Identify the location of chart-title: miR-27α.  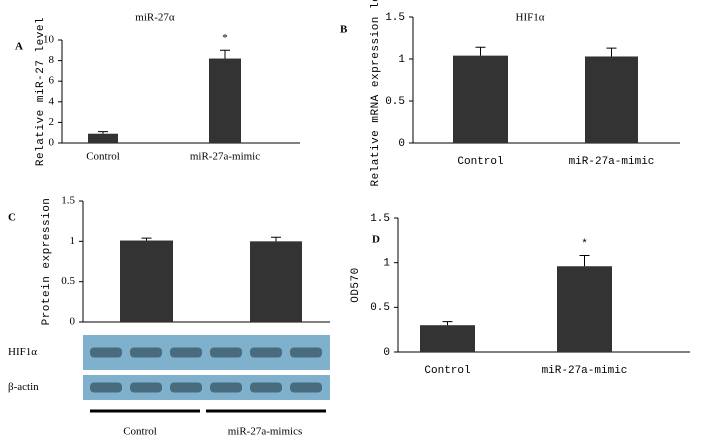
(155, 18).